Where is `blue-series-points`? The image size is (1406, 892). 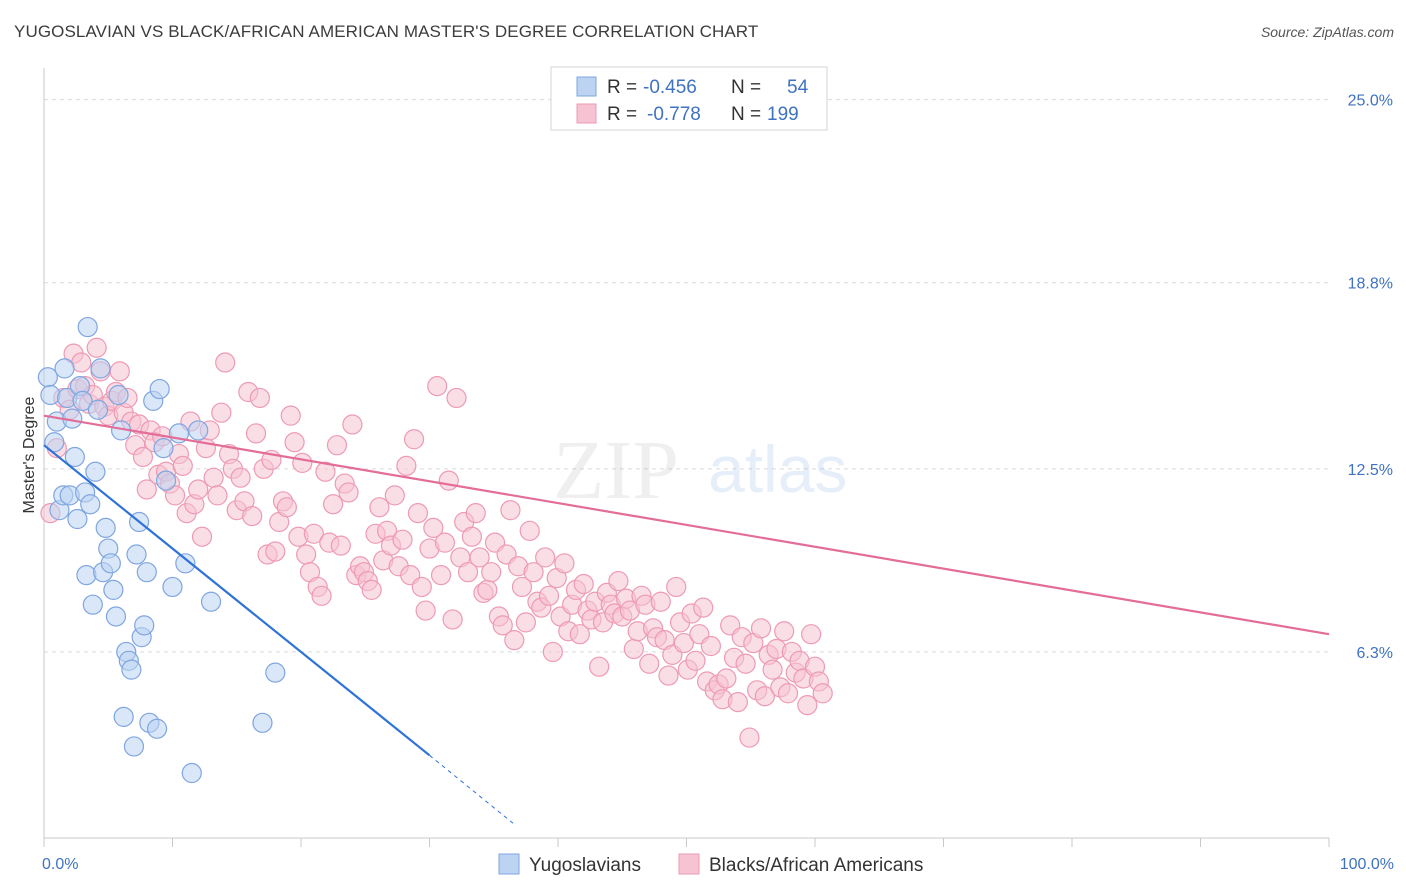
blue-series-points is located at coordinates (161, 550).